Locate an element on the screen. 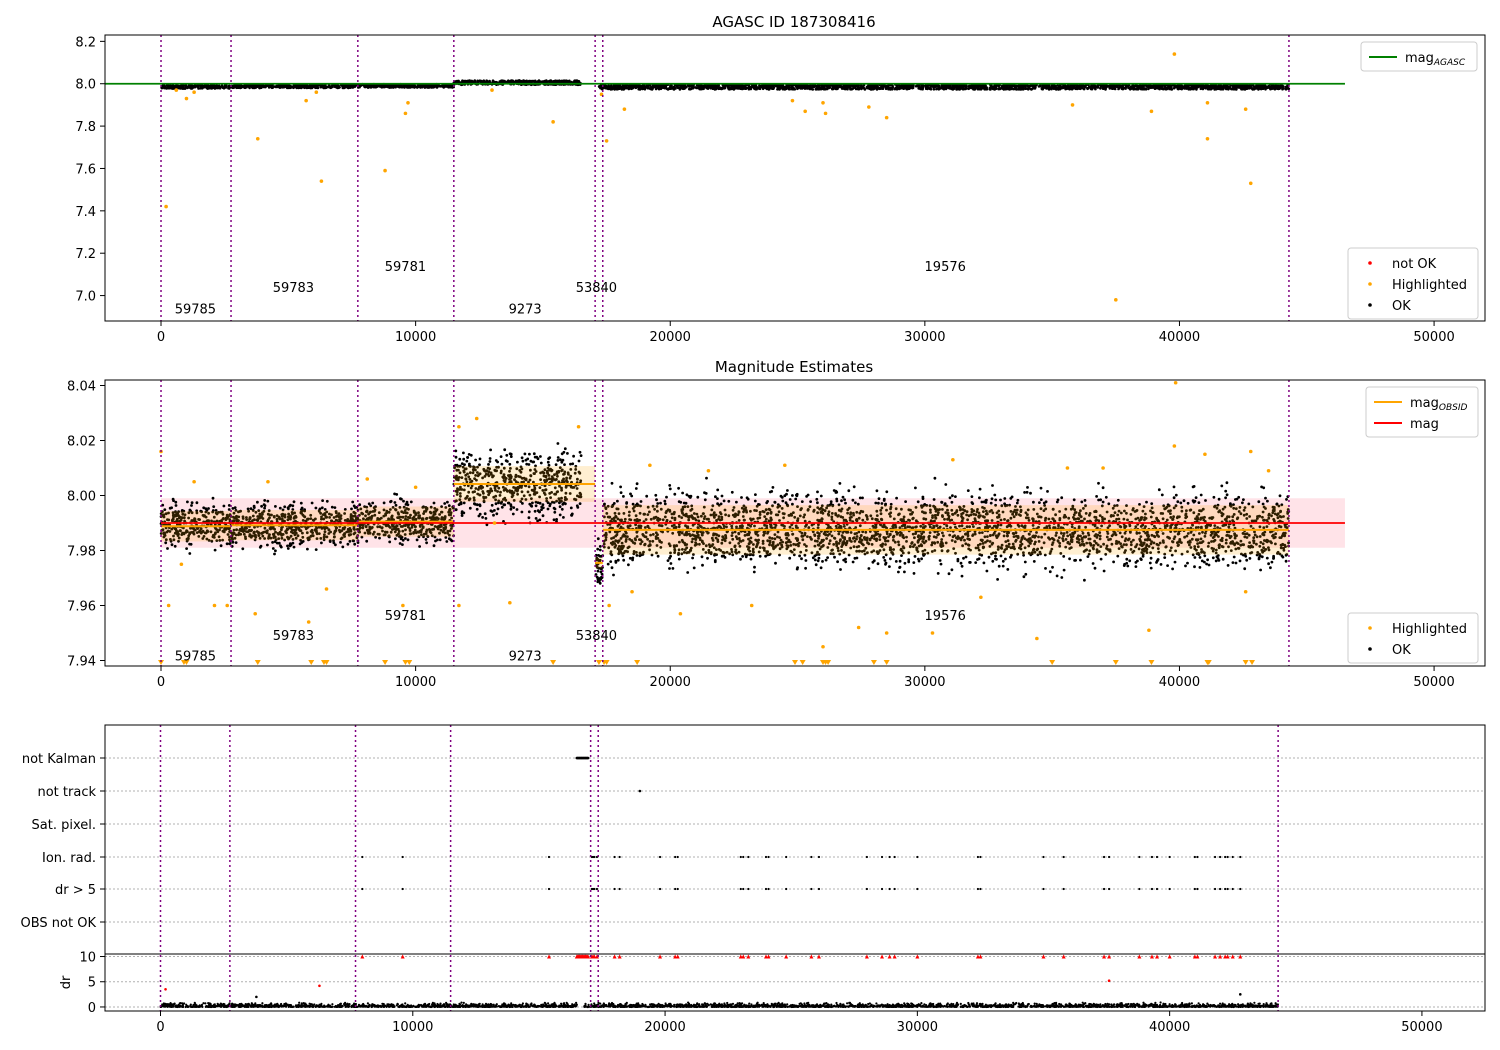  agasc-ytick-label: 7.2 is located at coordinates (85, 254).